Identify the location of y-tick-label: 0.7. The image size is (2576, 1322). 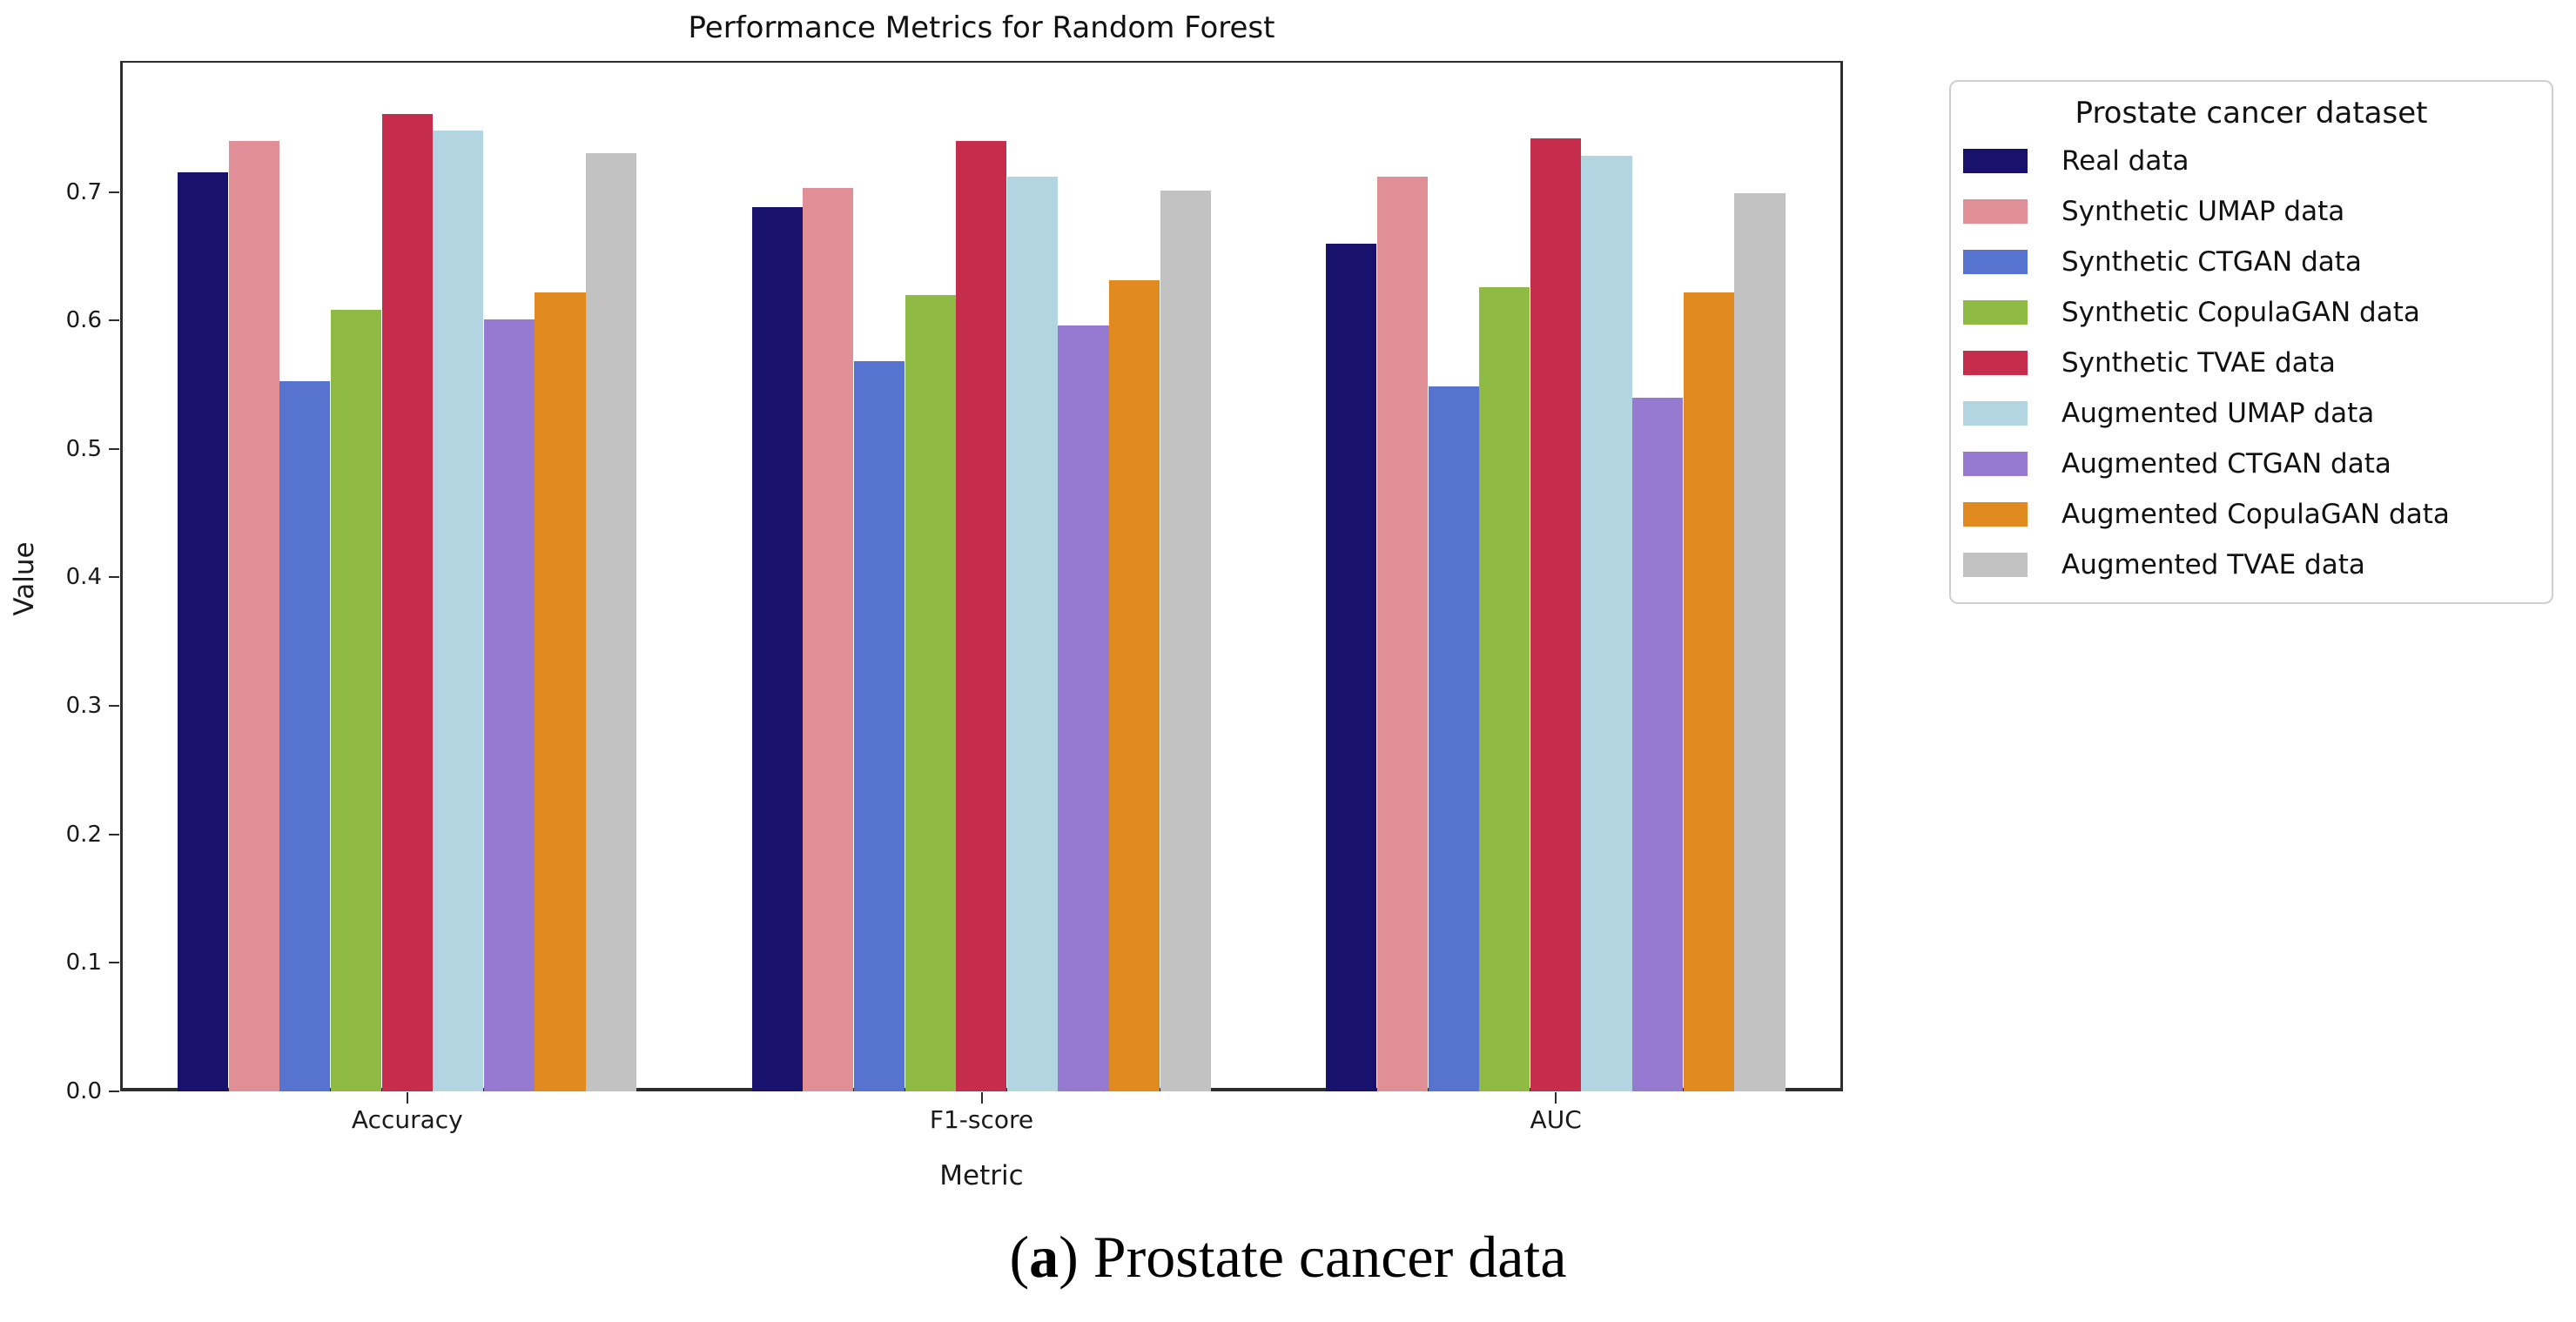
(83, 191).